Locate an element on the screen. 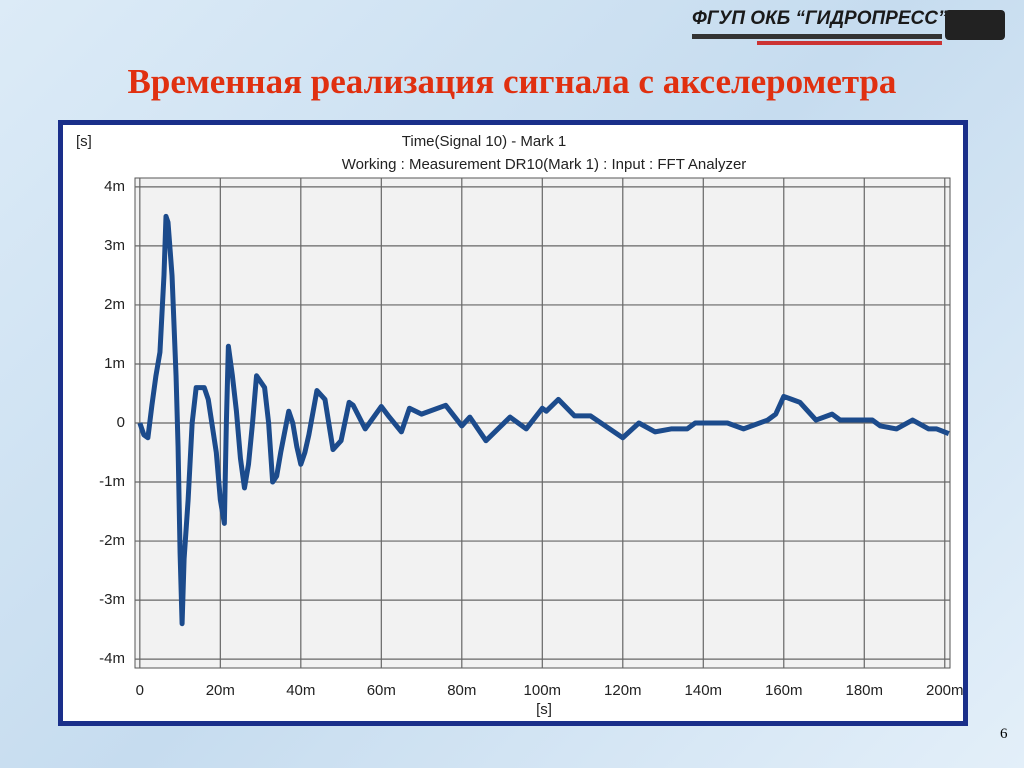 This screenshot has height=768, width=1024. y-tick-label: -4m is located at coordinates (112, 658).